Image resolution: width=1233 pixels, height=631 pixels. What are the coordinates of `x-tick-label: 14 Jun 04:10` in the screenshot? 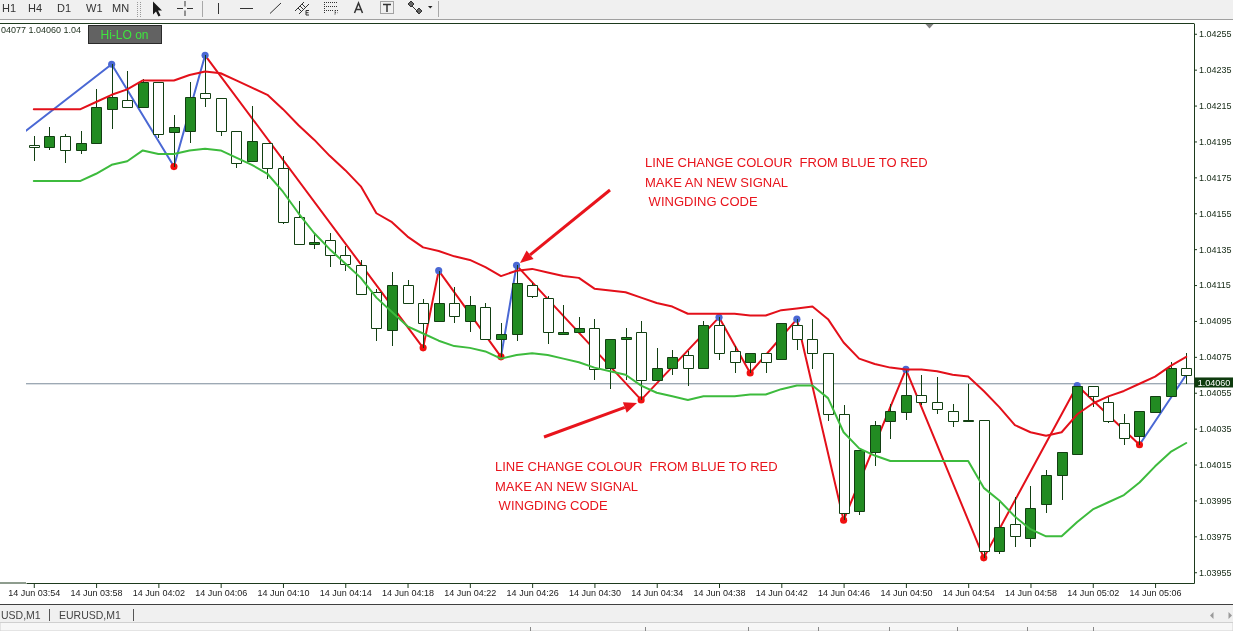 It's located at (283, 593).